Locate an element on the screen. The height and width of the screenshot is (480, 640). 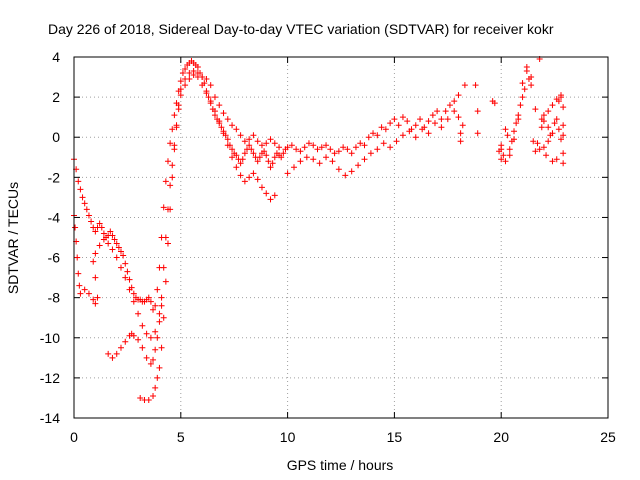
x-tick-label: 25 is located at coordinates (608, 437).